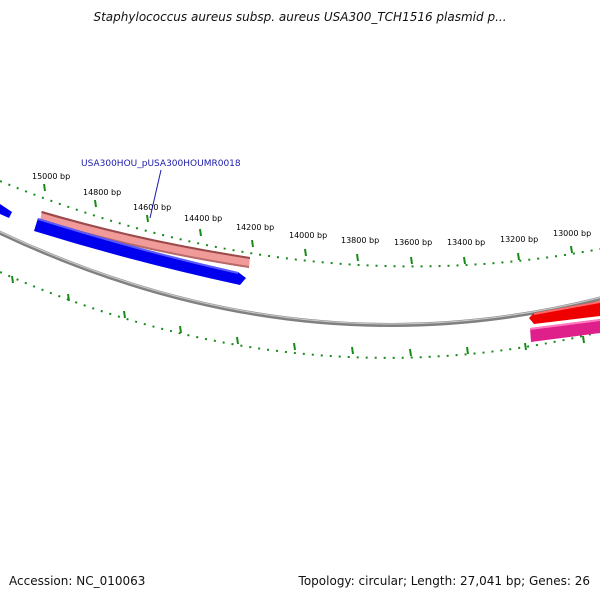 Image resolution: width=600 pixels, height=600 pixels. Describe the element at coordinates (161, 164) in the screenshot. I see `gene-label: USA300HOU_pUSA300HOUMR0018` at that location.